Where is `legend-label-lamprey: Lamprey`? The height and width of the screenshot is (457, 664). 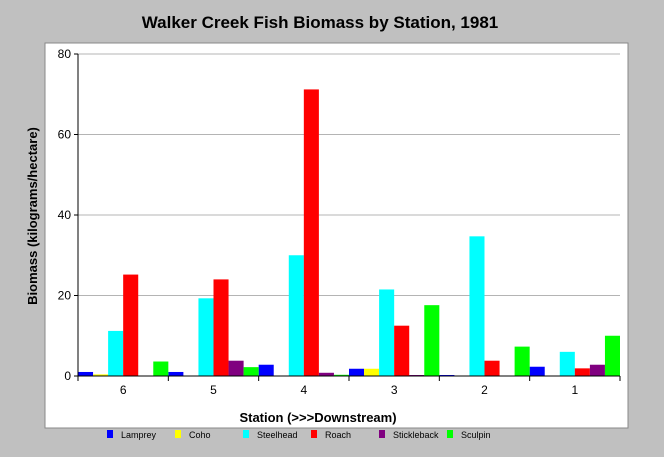
legend-label-lamprey: Lamprey is located at coordinates (139, 435).